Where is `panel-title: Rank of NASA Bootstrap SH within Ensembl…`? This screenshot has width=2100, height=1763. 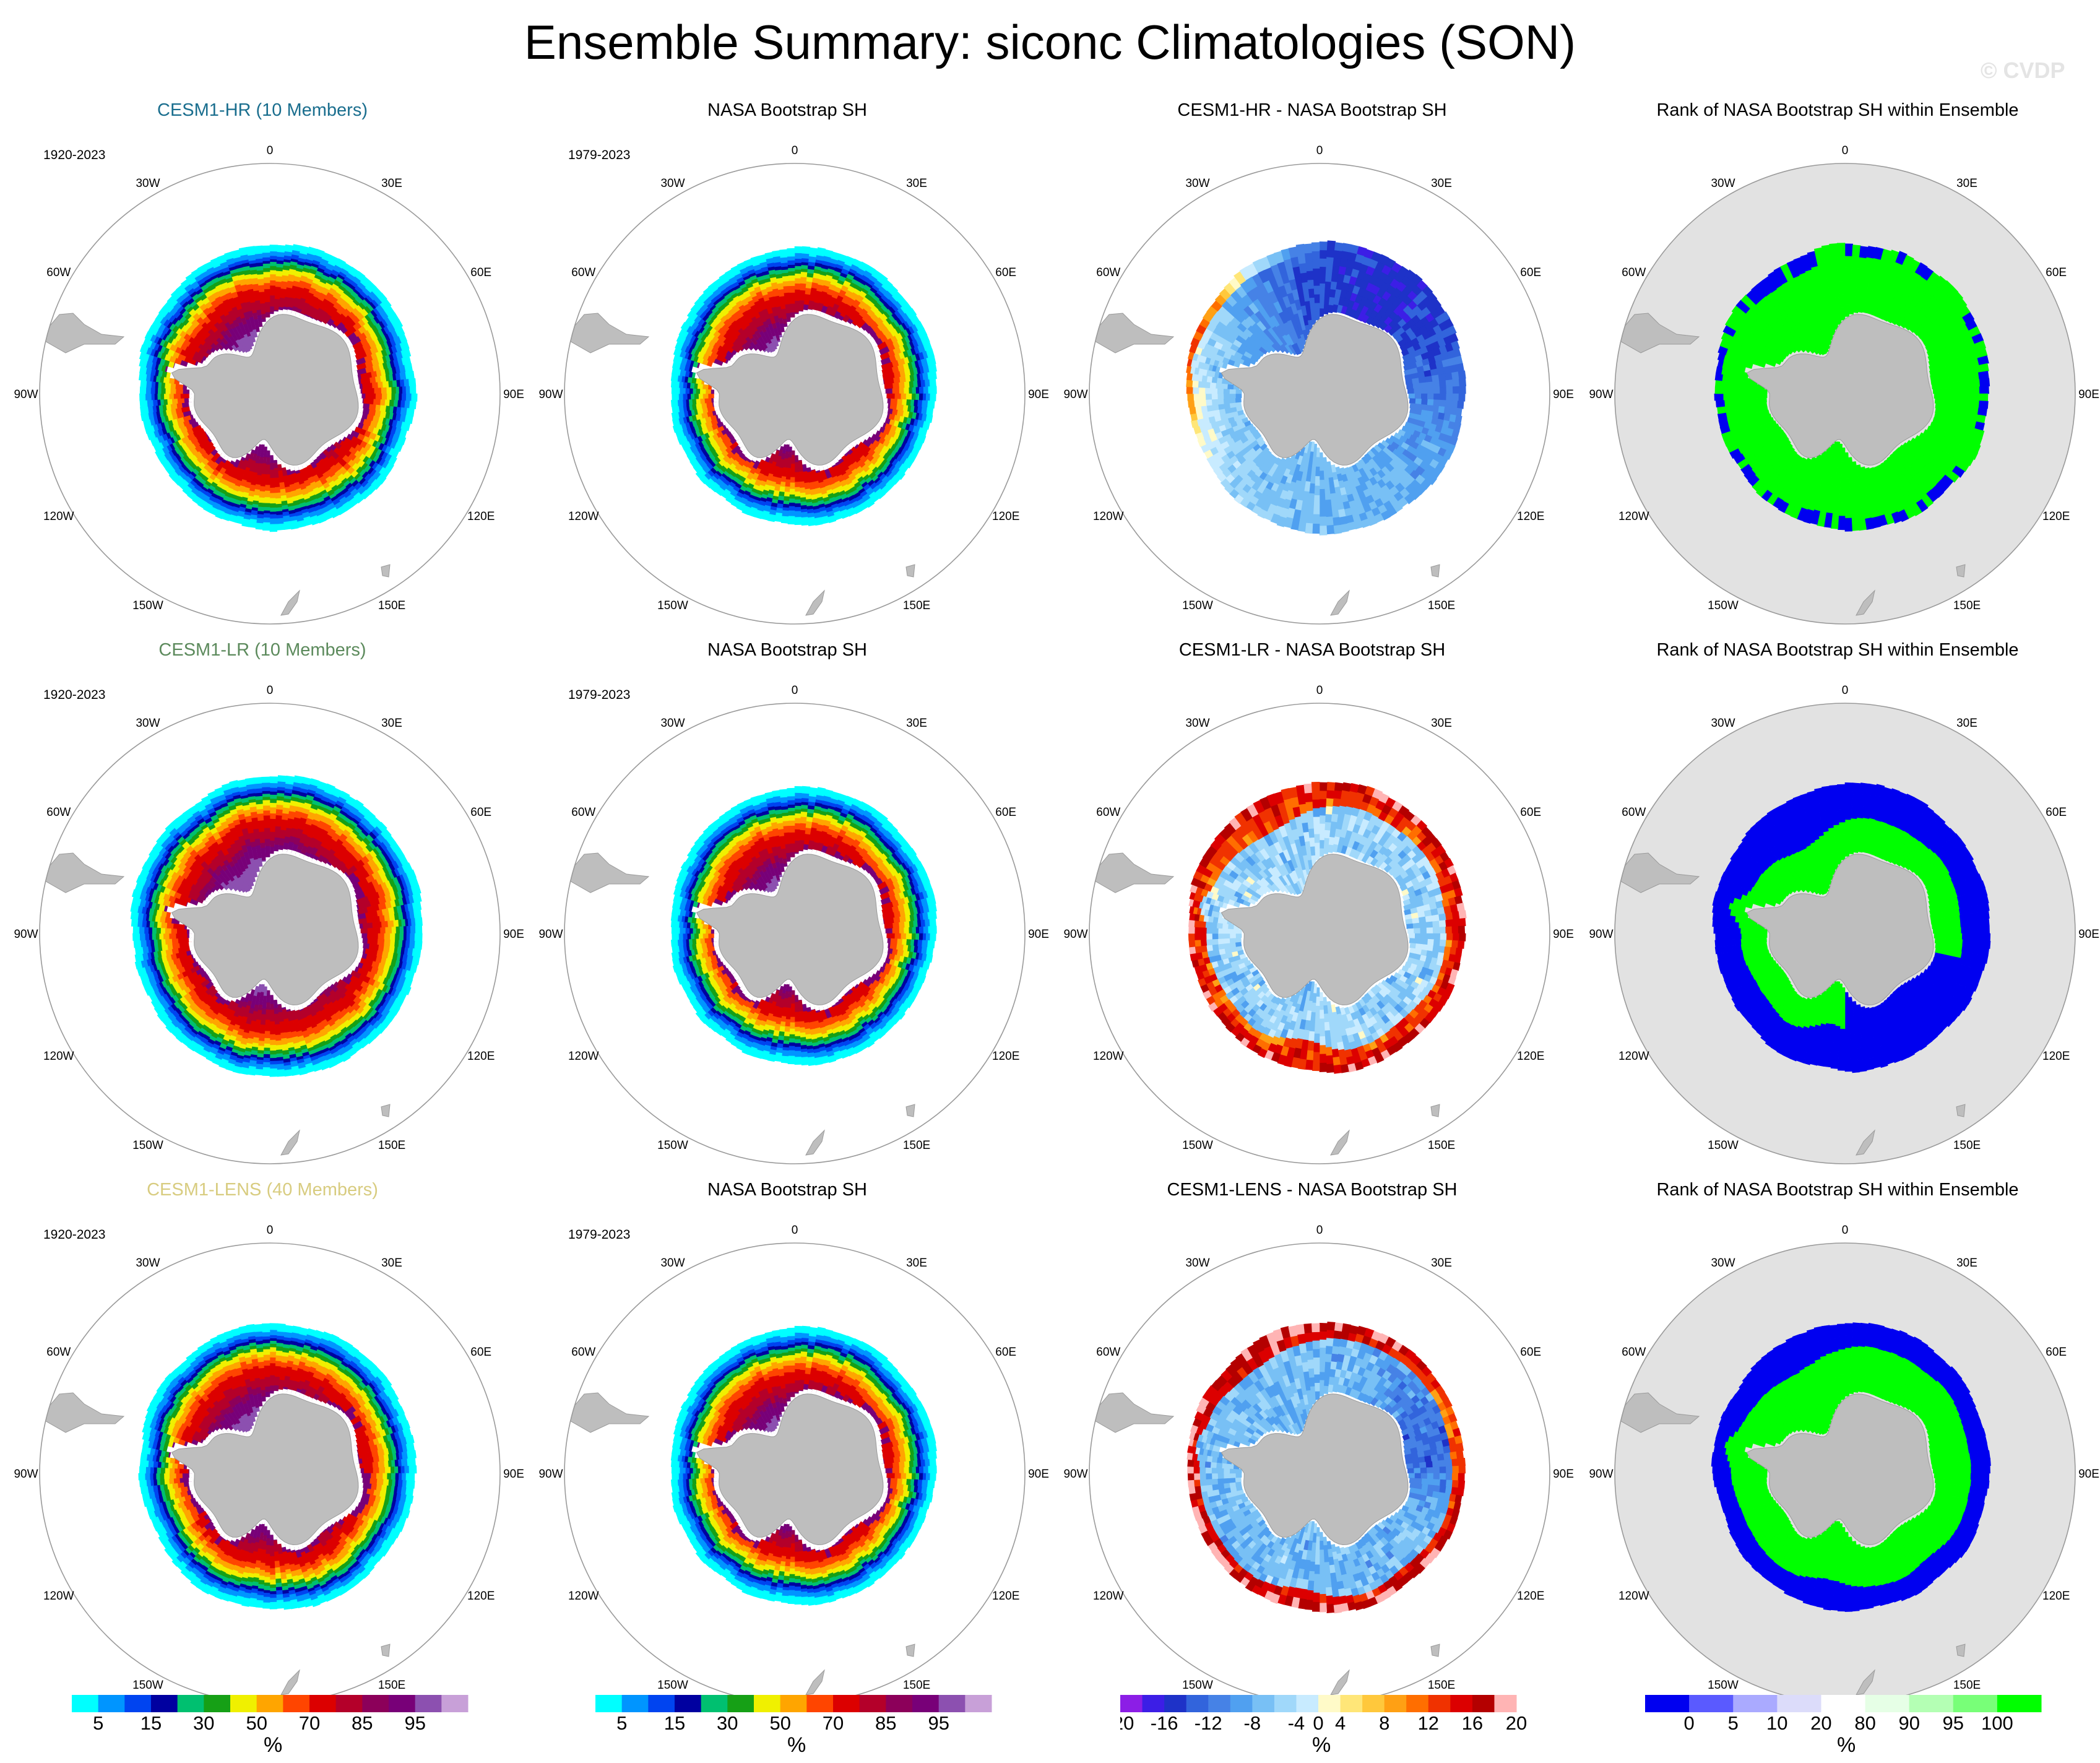 panel-title: Rank of NASA Bootstrap SH within Ensembl… is located at coordinates (1837, 650).